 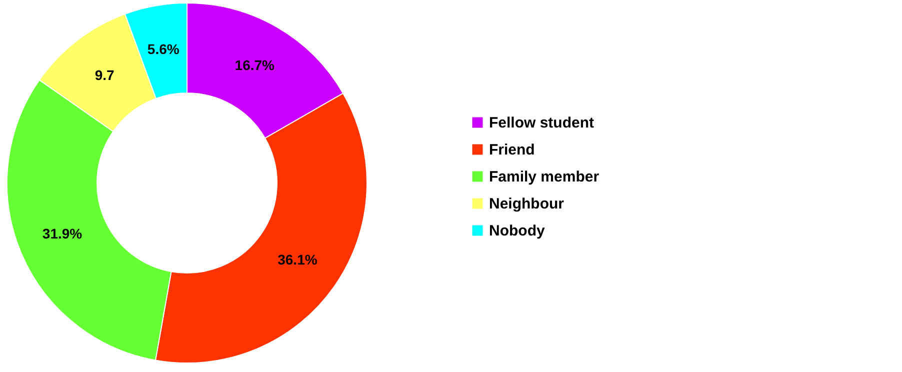 What do you see at coordinates (541, 123) in the screenshot?
I see `legend-label: Fellow student` at bounding box center [541, 123].